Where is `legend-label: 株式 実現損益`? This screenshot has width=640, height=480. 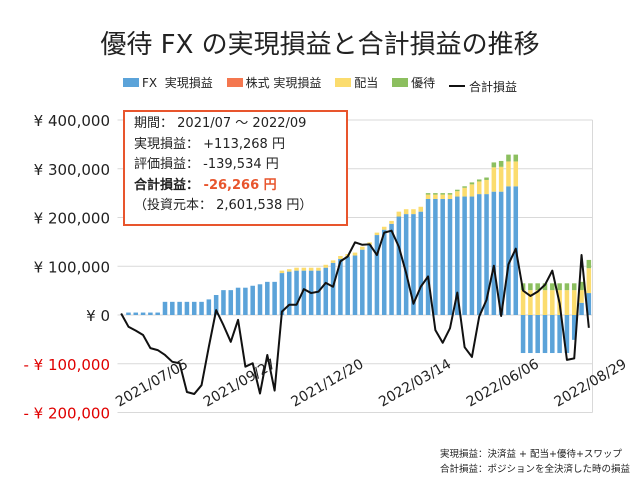
legend-label: 株式 実現損益 is located at coordinates (283, 83).